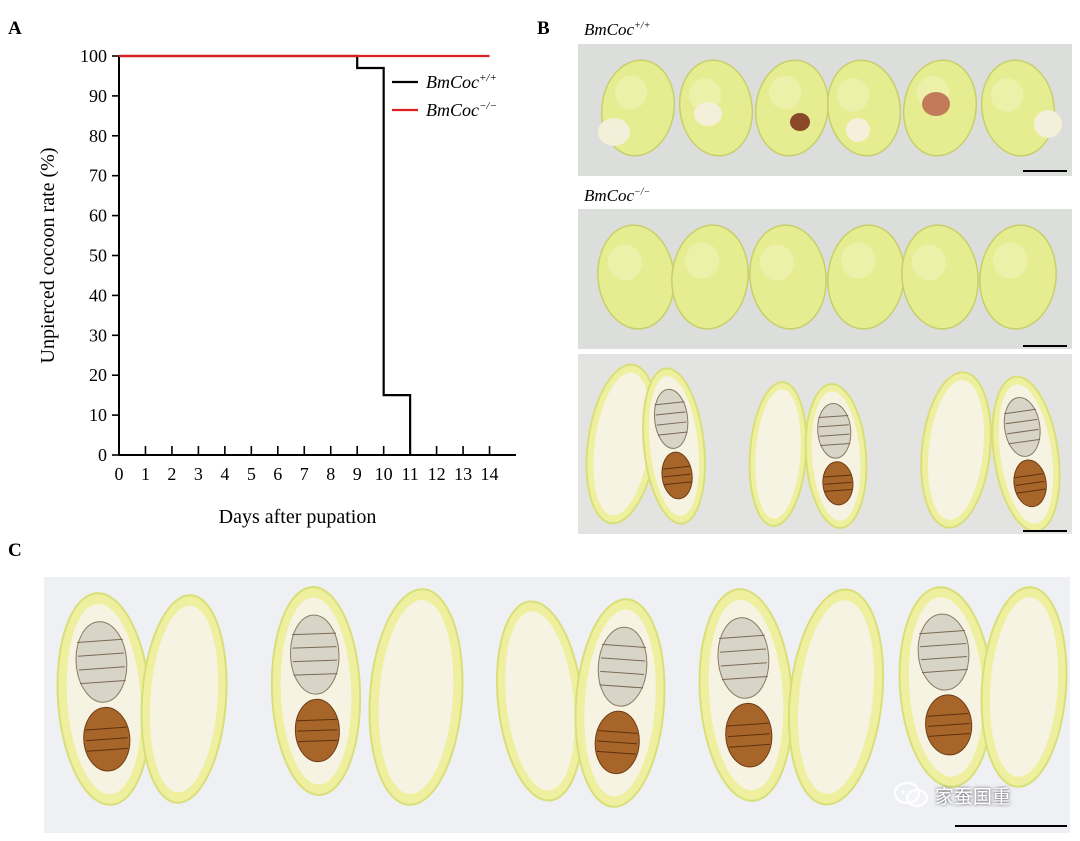  I want to click on photoB3-svg, so click(825, 444).